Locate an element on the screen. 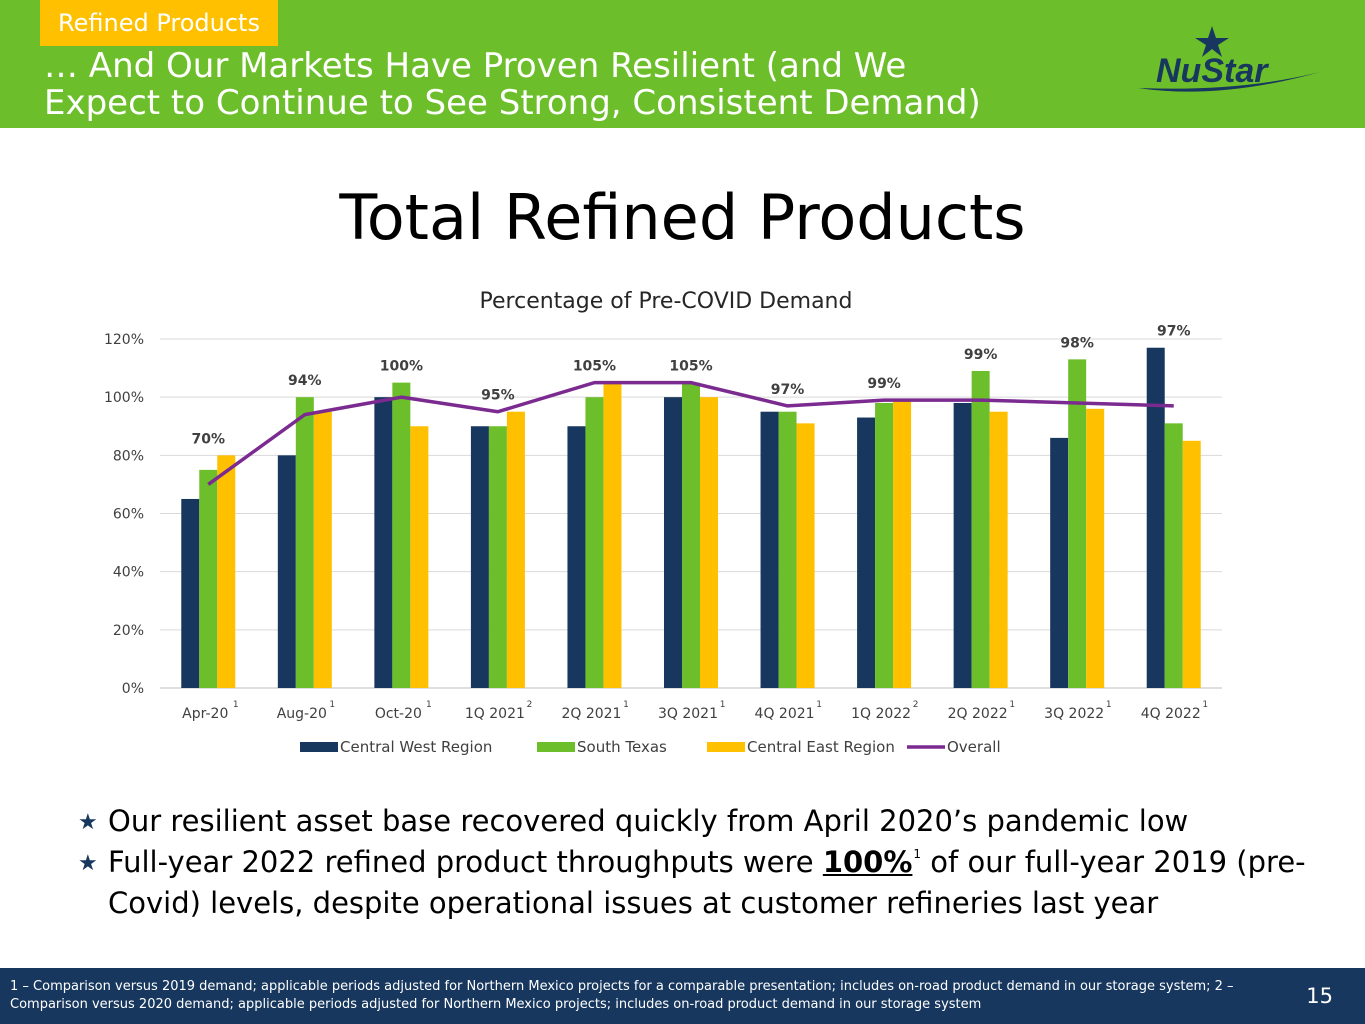 Image resolution: width=1365 pixels, height=1024 pixels. x-tick-label: 1Q 2021 is located at coordinates (495, 714).